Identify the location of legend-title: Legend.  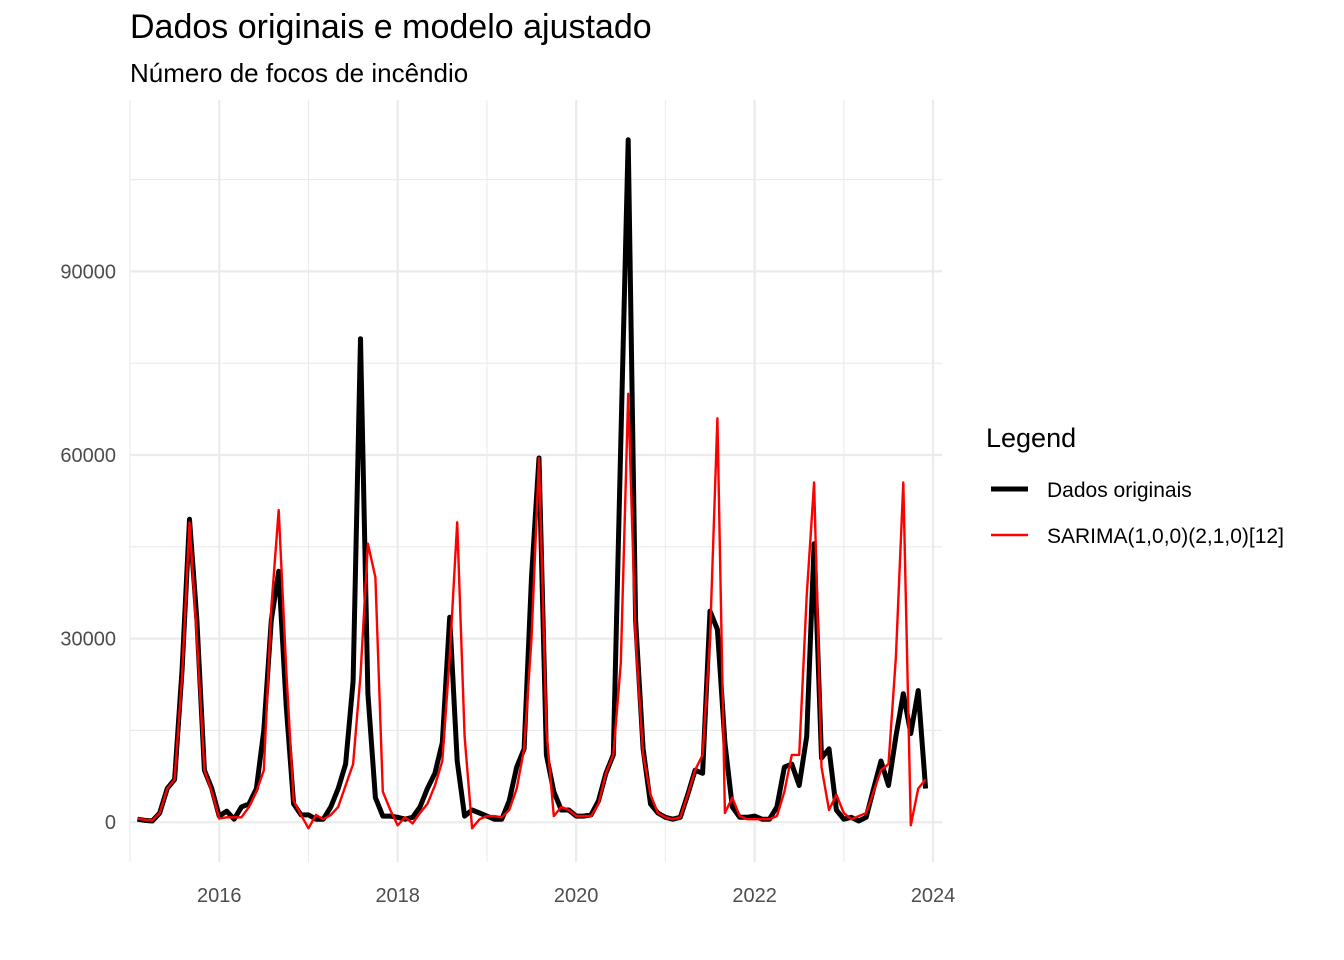
(1031, 438).